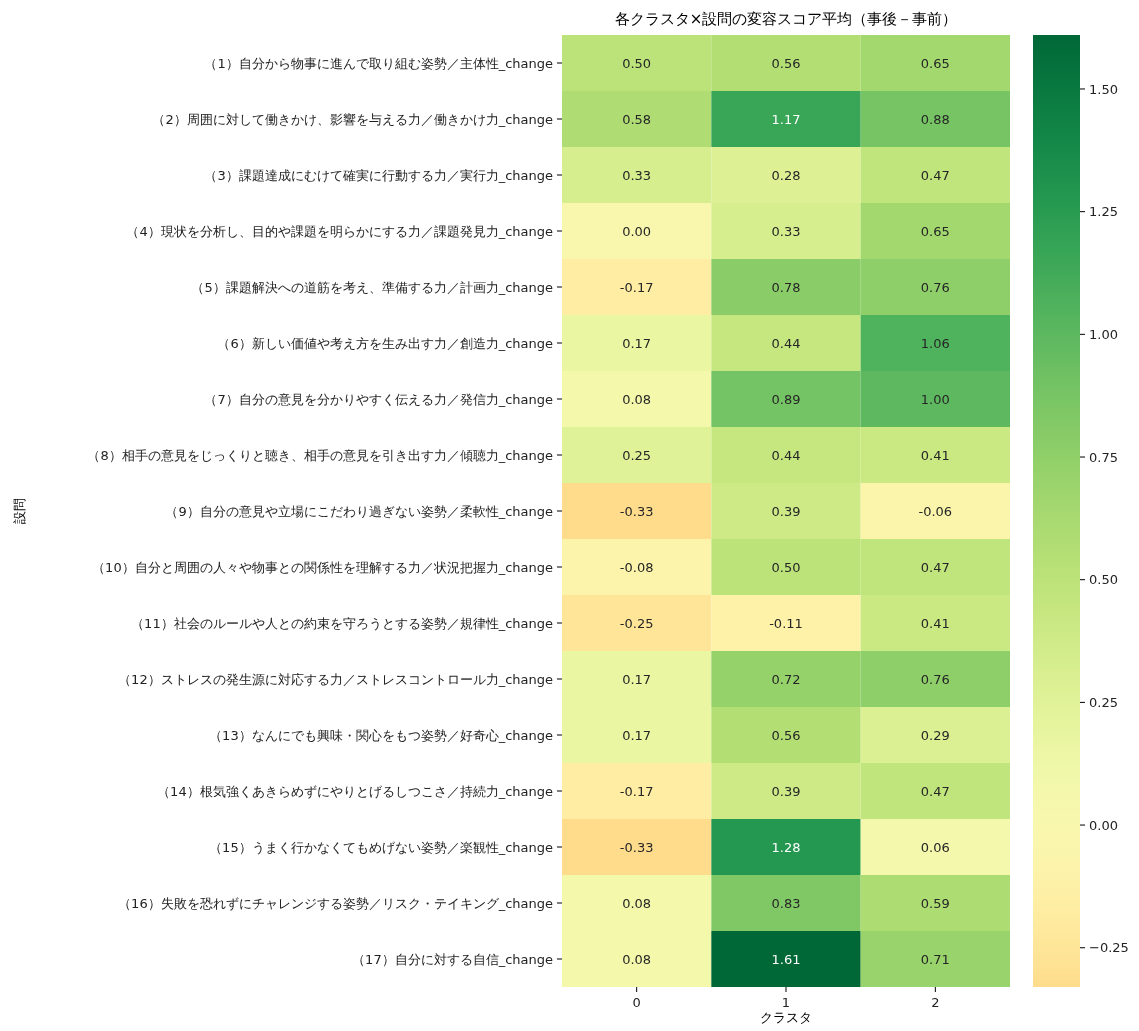  I want to click on y-tick-label: （8）相手の意見をじっくりと聴き、相手の意見を引き出す力／傾聴力_change, so click(320, 455).